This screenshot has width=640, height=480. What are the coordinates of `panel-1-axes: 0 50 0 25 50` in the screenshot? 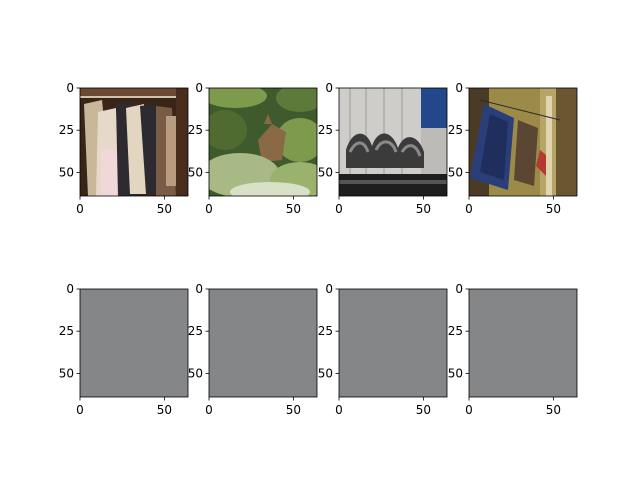 It's located at (253, 148).